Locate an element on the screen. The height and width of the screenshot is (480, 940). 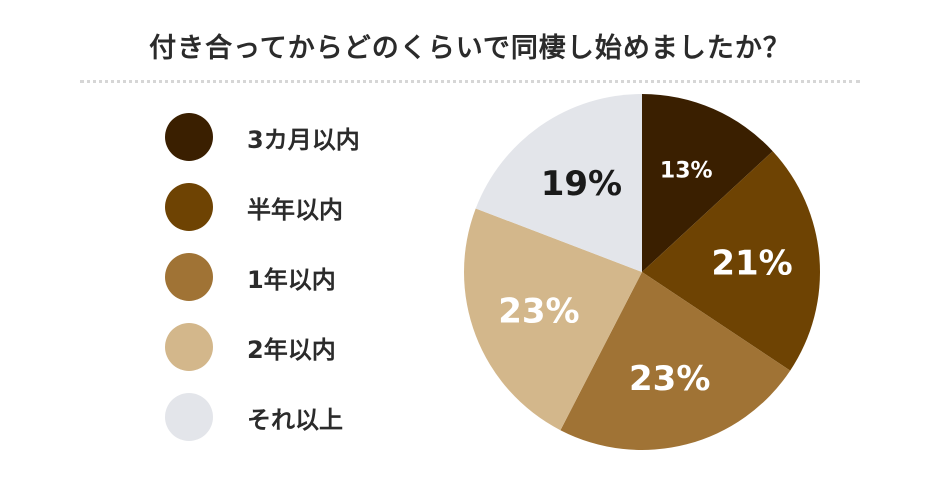
slice-label: 21% is located at coordinates (751, 263).